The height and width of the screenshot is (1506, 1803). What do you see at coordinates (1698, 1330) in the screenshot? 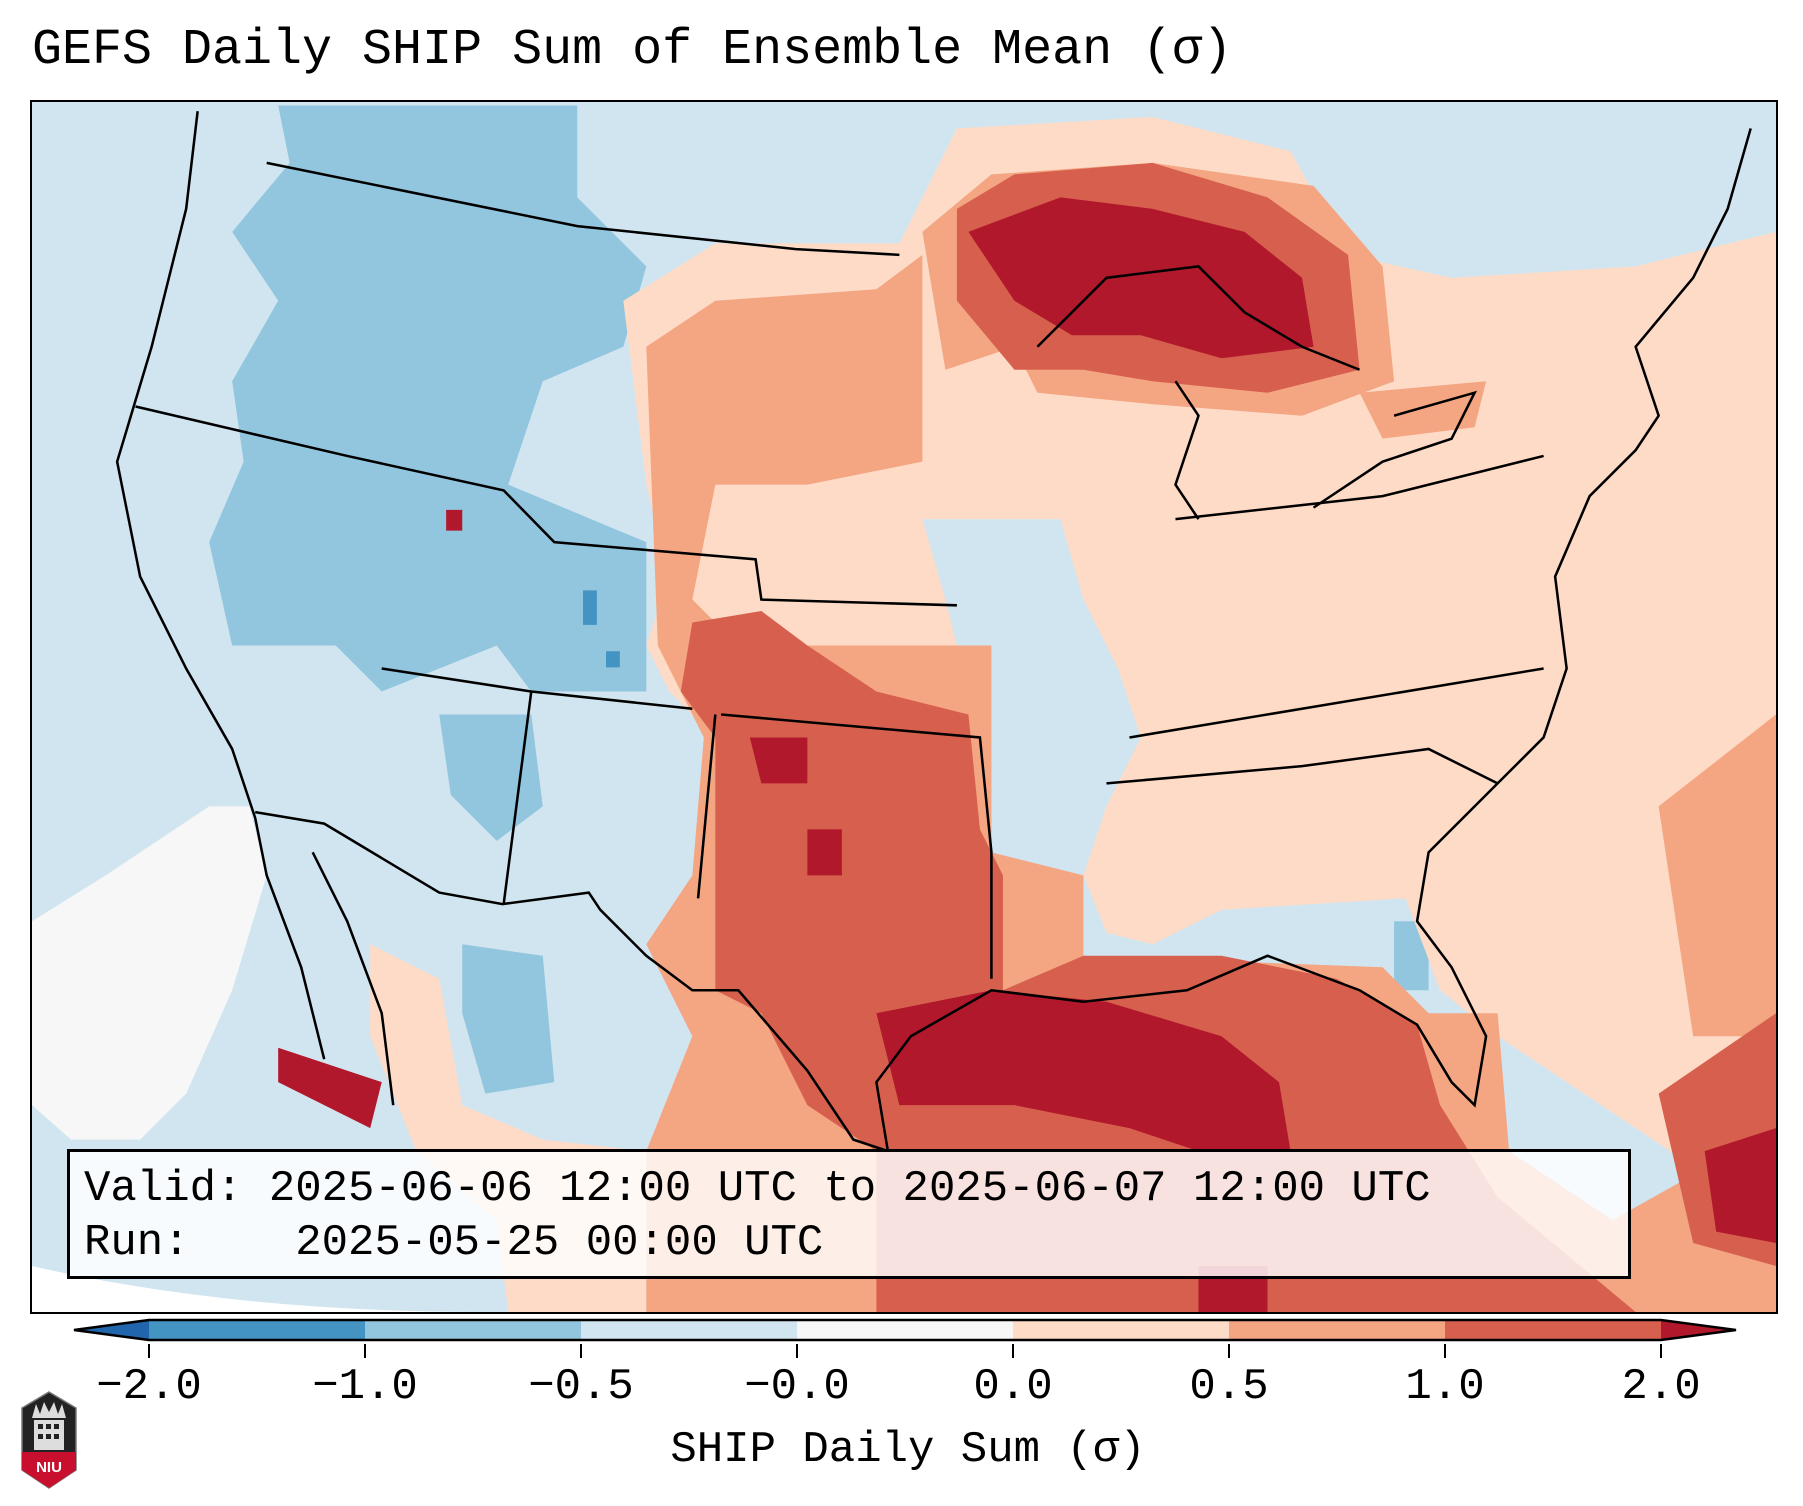
I see `colorbar-extend-high` at bounding box center [1698, 1330].